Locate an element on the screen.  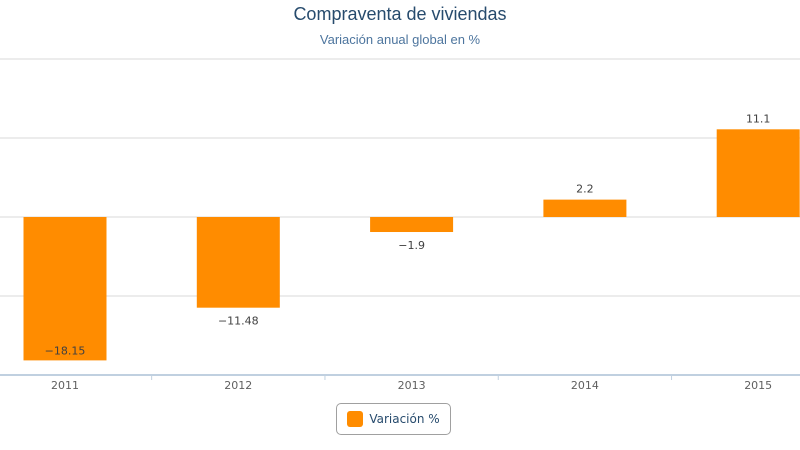
x-tick-label: 2015 is located at coordinates (758, 385).